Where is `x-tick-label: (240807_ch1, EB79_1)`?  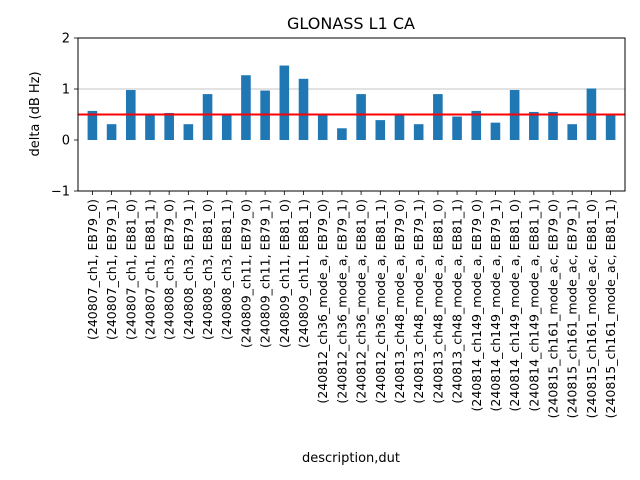
x-tick-label: (240807_ch1, EB79_1) is located at coordinates (111, 269).